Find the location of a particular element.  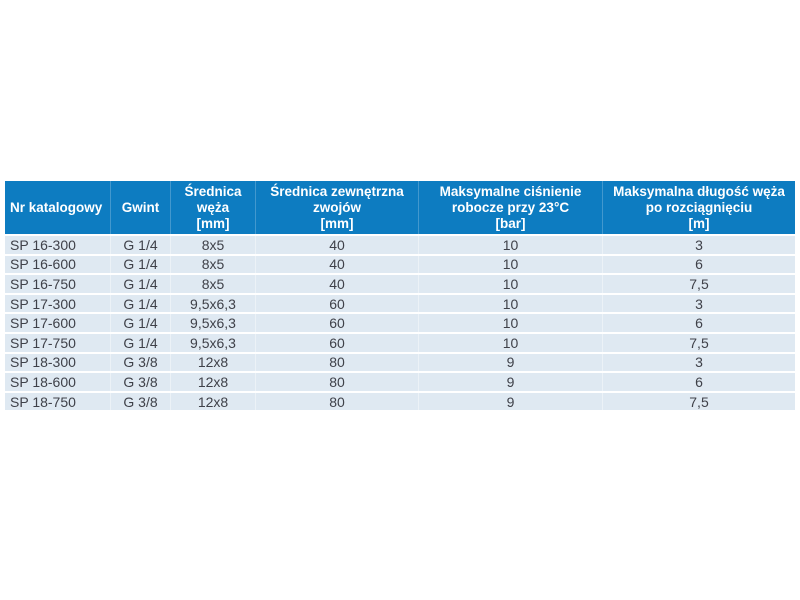

header-line: Nr katalogowy is located at coordinates (56, 207).